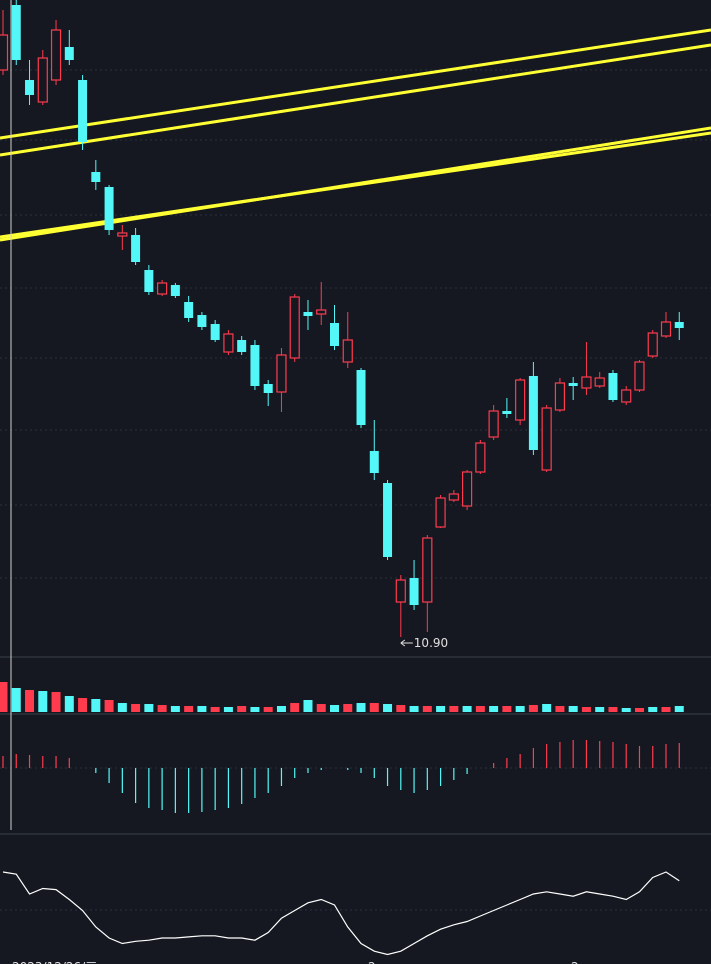  I want to click on oscillator-line, so click(341, 913).